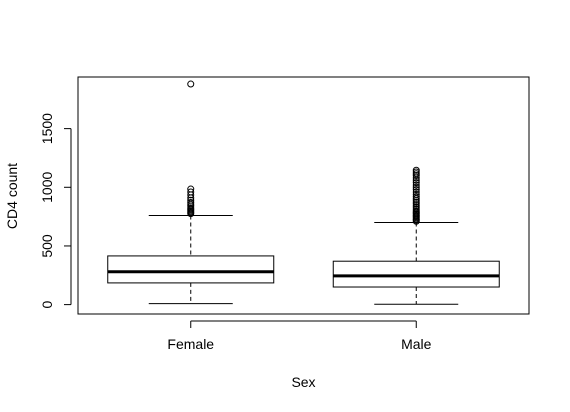 This screenshot has width=570, height=412. I want to click on y-tick-label: 0, so click(47, 305).